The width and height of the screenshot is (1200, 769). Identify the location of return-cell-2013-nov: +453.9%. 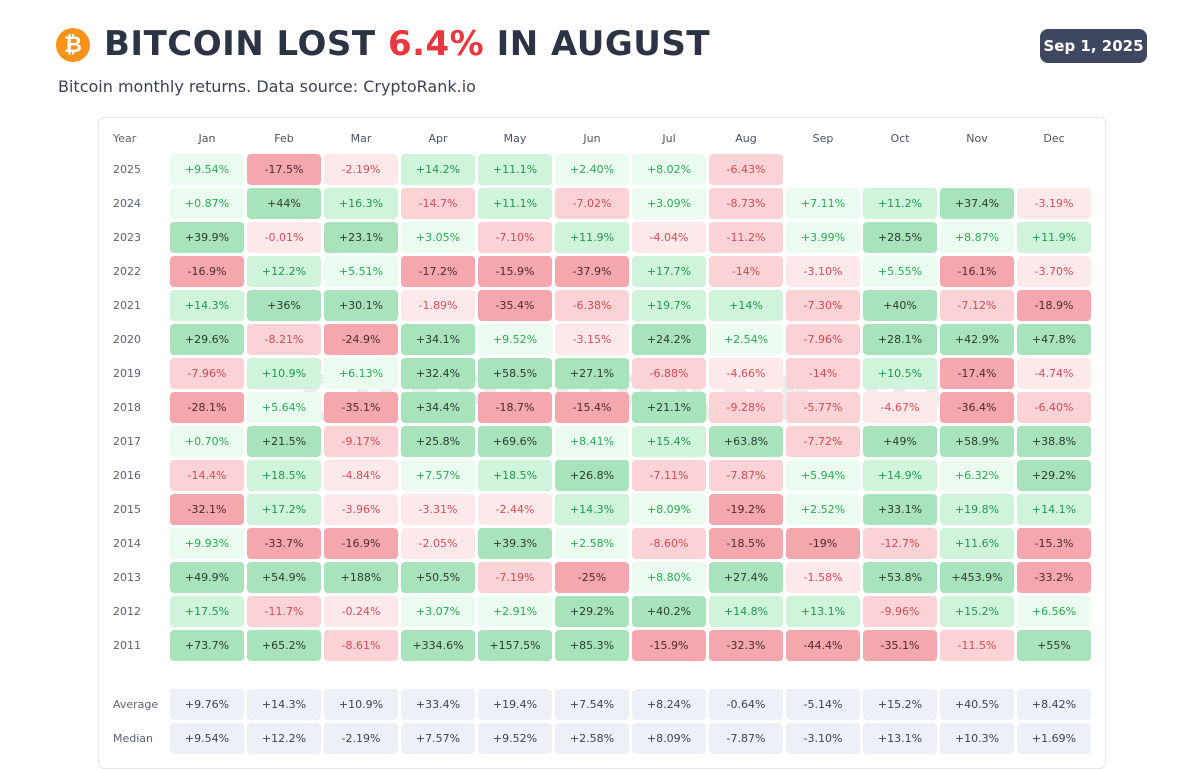
(977, 577).